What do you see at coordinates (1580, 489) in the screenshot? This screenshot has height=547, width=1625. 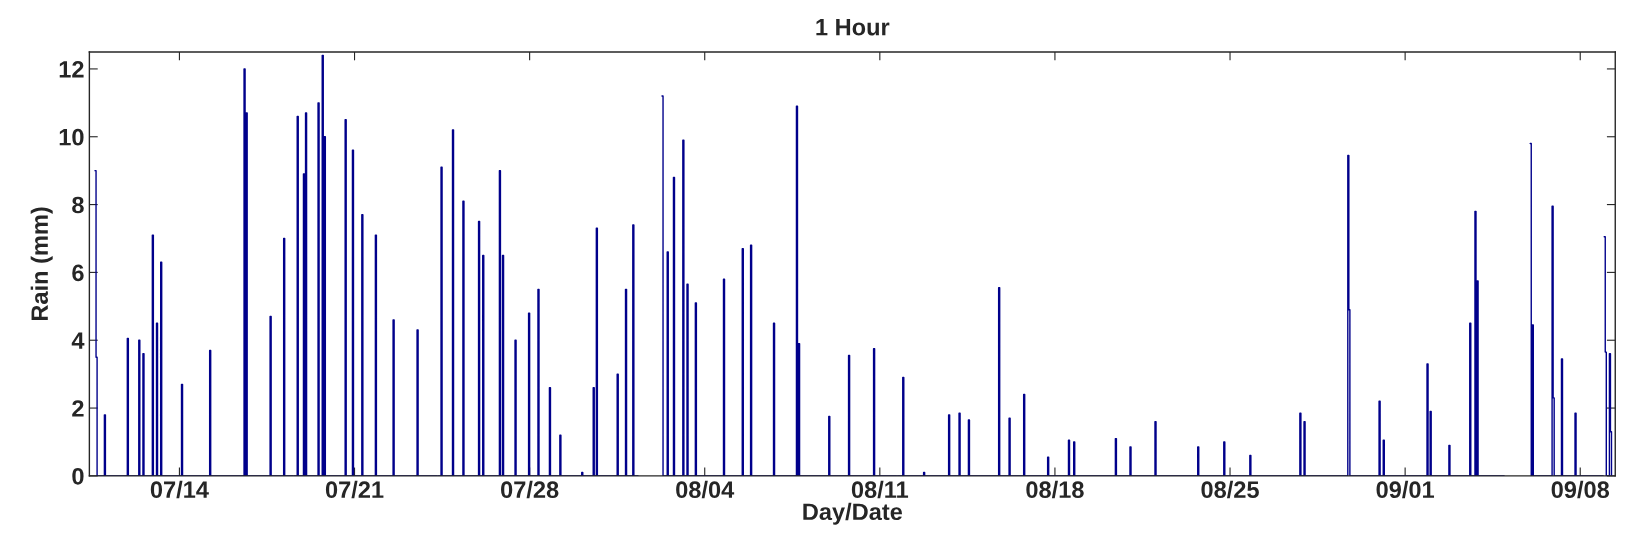 I see `x-tick-label: 09/08` at bounding box center [1580, 489].